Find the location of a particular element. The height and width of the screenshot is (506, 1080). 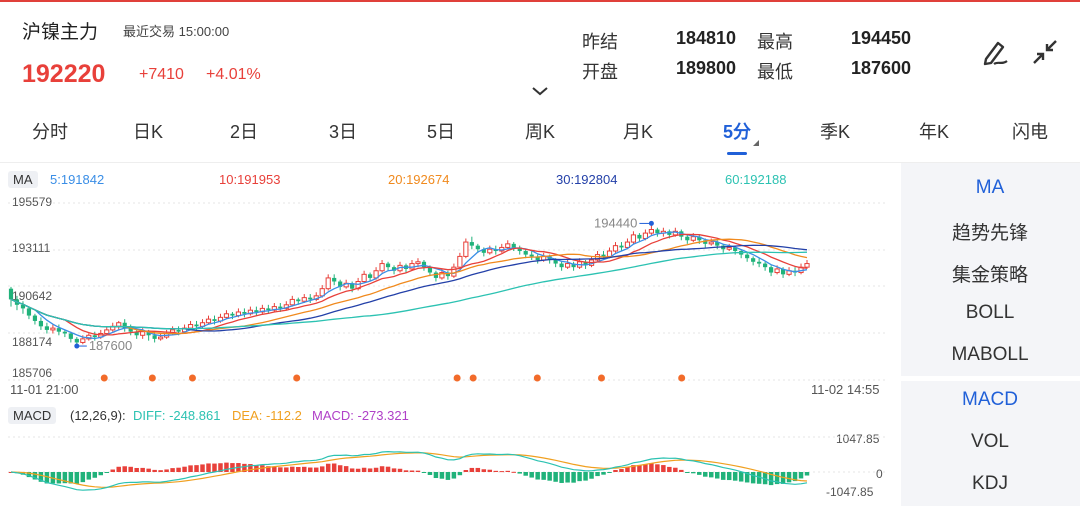

macd-indicator-badge: MACD is located at coordinates (32, 415).